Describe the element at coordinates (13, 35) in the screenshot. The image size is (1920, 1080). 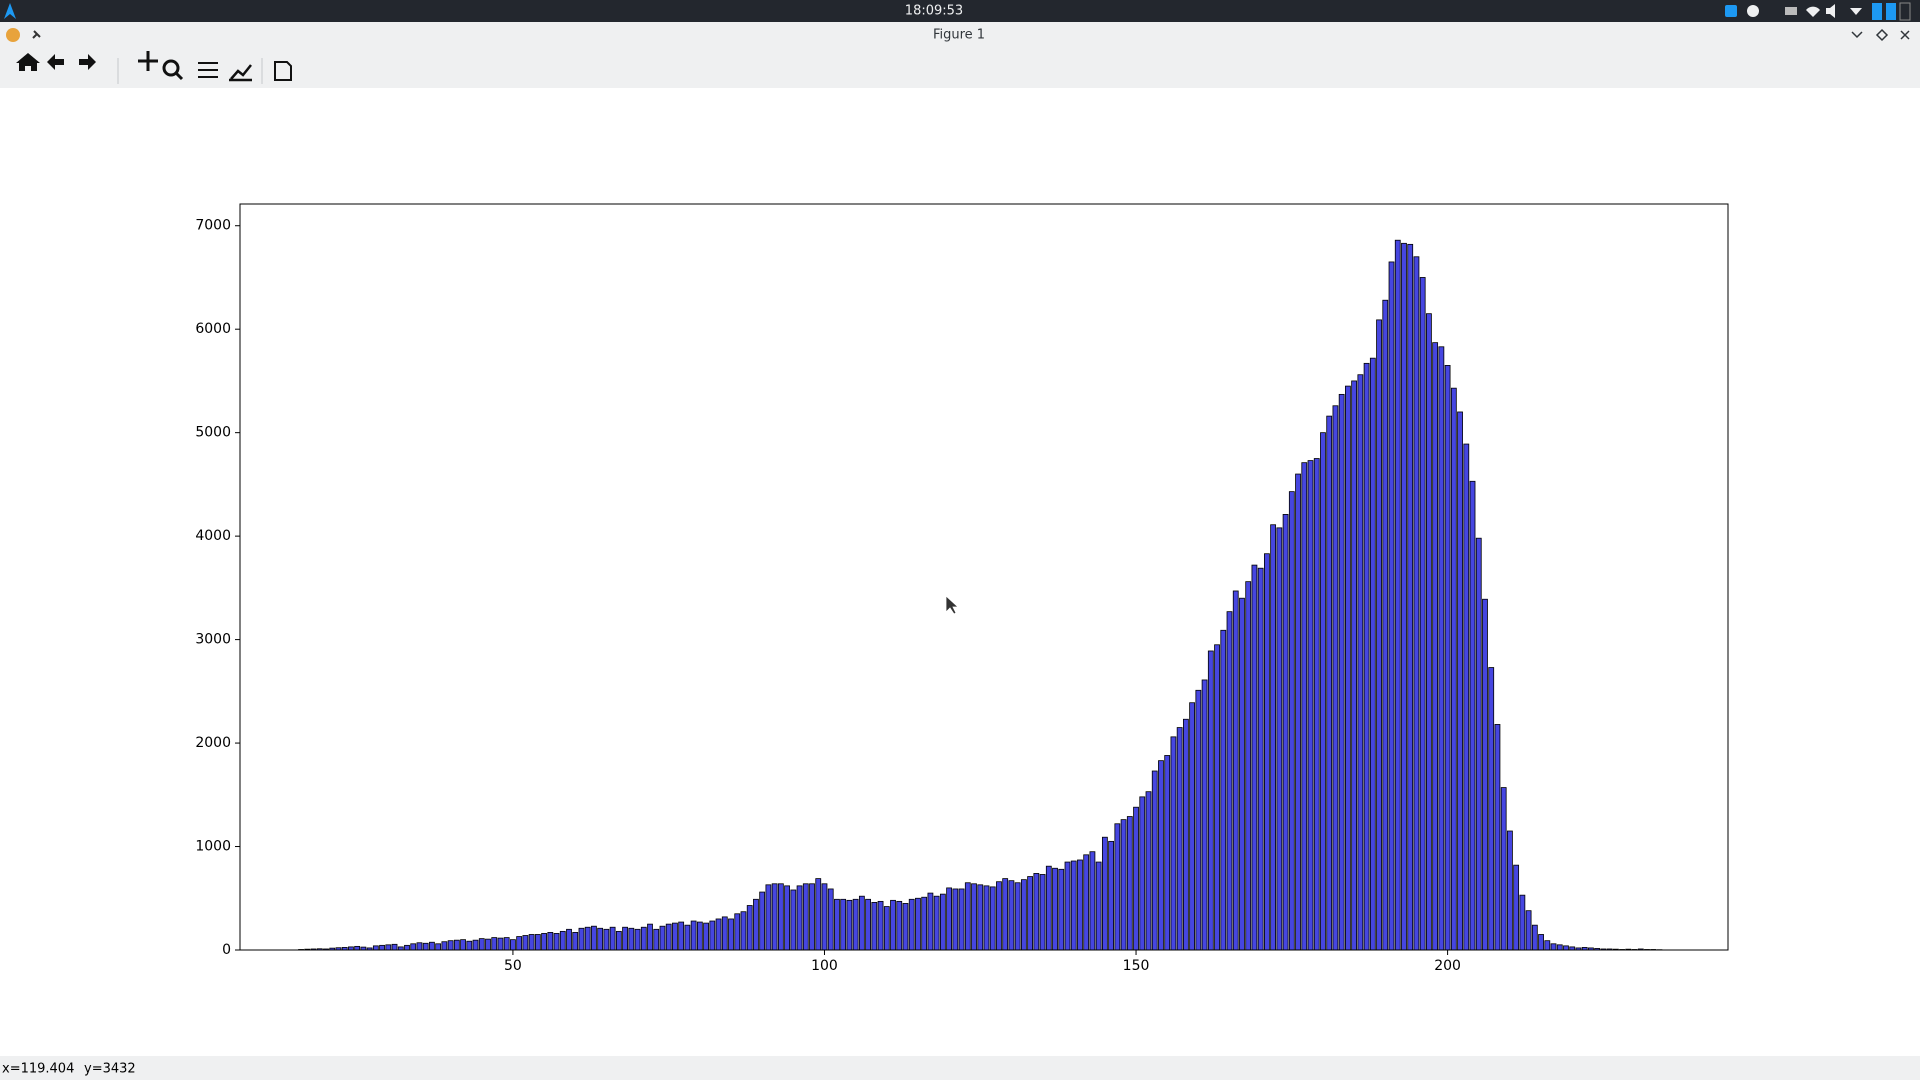
I see `app-icon` at that location.